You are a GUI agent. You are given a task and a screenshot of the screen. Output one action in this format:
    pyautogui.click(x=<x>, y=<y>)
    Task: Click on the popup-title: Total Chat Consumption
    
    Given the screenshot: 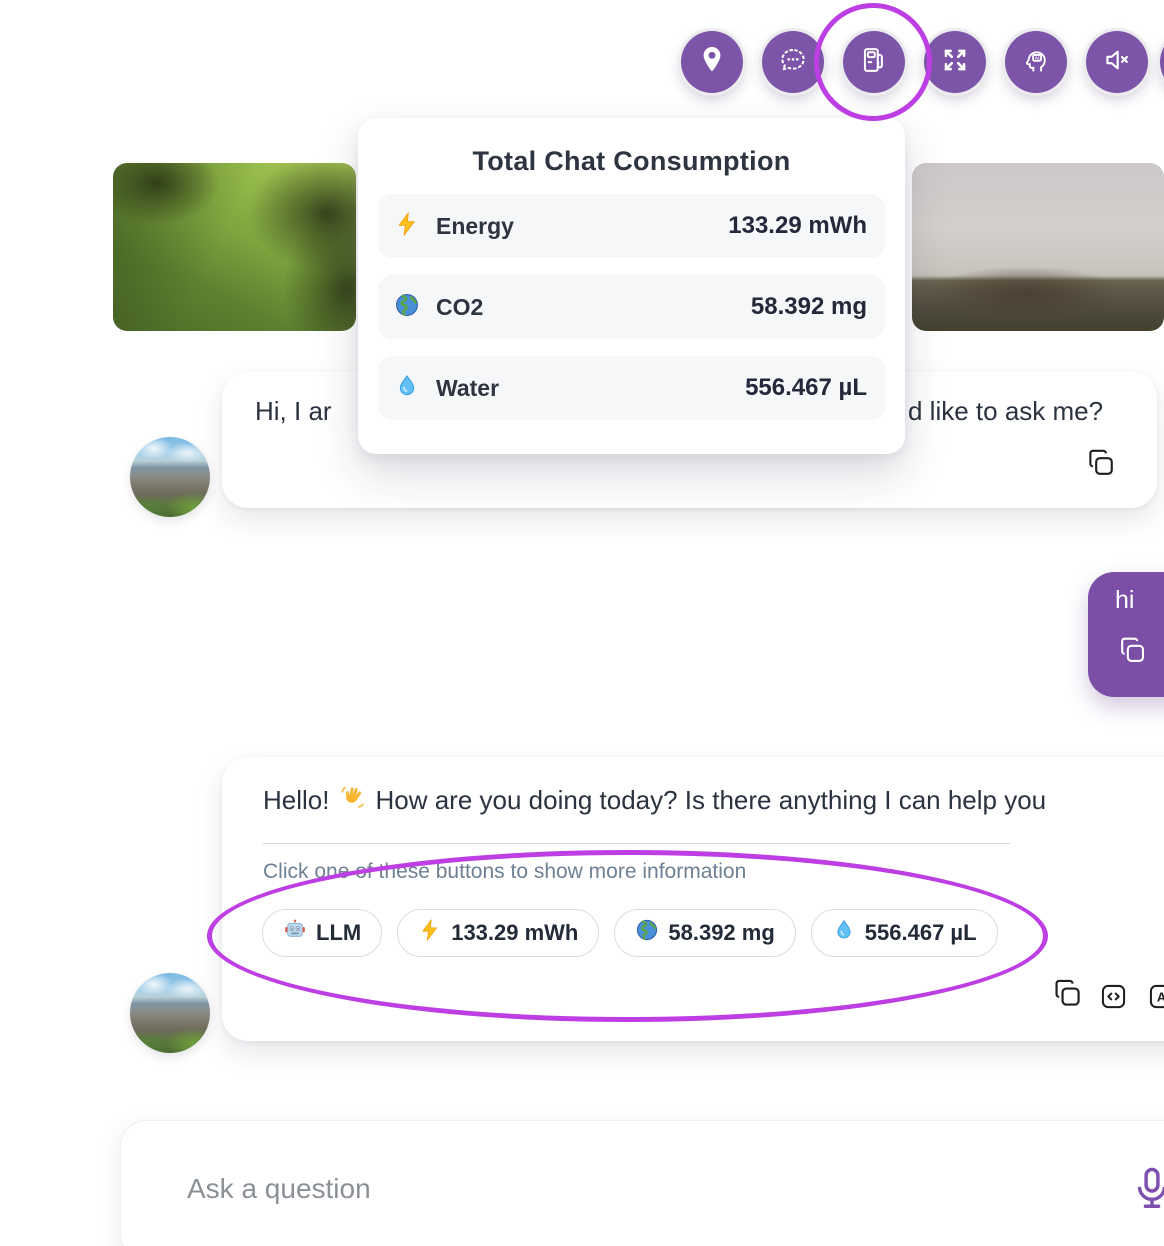 What is the action you would take?
    pyautogui.click(x=631, y=161)
    